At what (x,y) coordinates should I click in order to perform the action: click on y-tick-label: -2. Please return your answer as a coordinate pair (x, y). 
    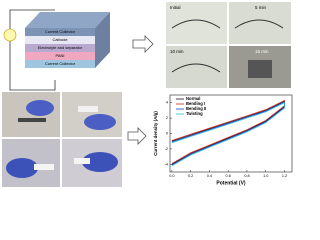
    Looking at the image, I should click on (166, 149).